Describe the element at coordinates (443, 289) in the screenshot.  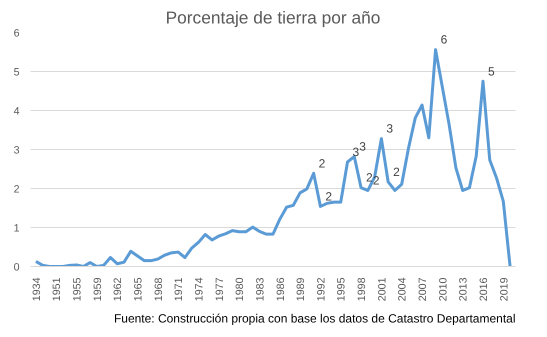
I see `x-tick-label: 2010` at that location.